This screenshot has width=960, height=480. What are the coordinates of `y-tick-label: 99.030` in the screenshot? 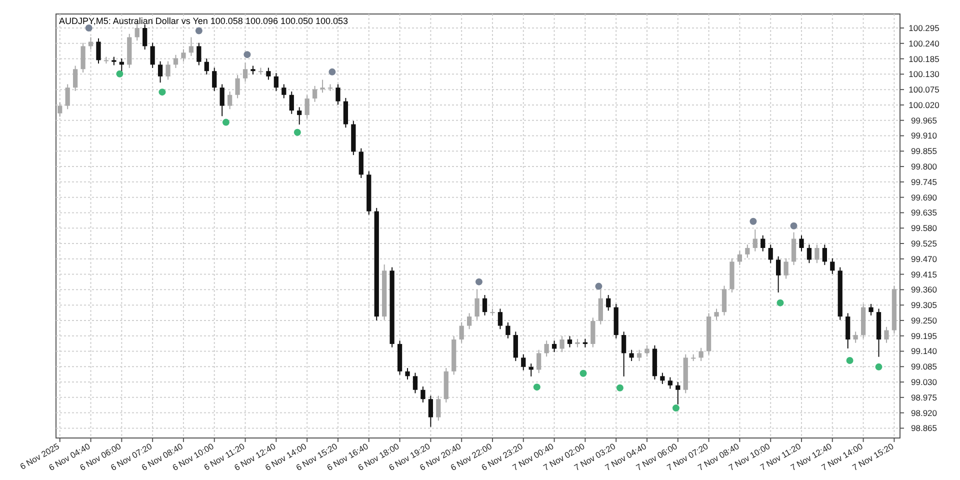 It's located at (924, 382).